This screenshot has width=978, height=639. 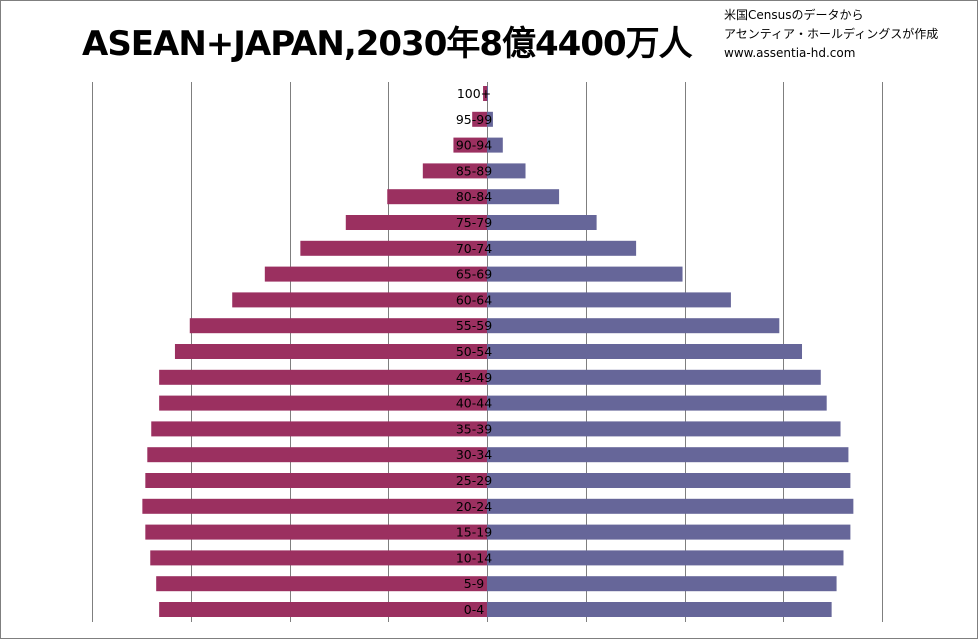 What do you see at coordinates (474, 480) in the screenshot?
I see `category-label: 25-29` at bounding box center [474, 480].